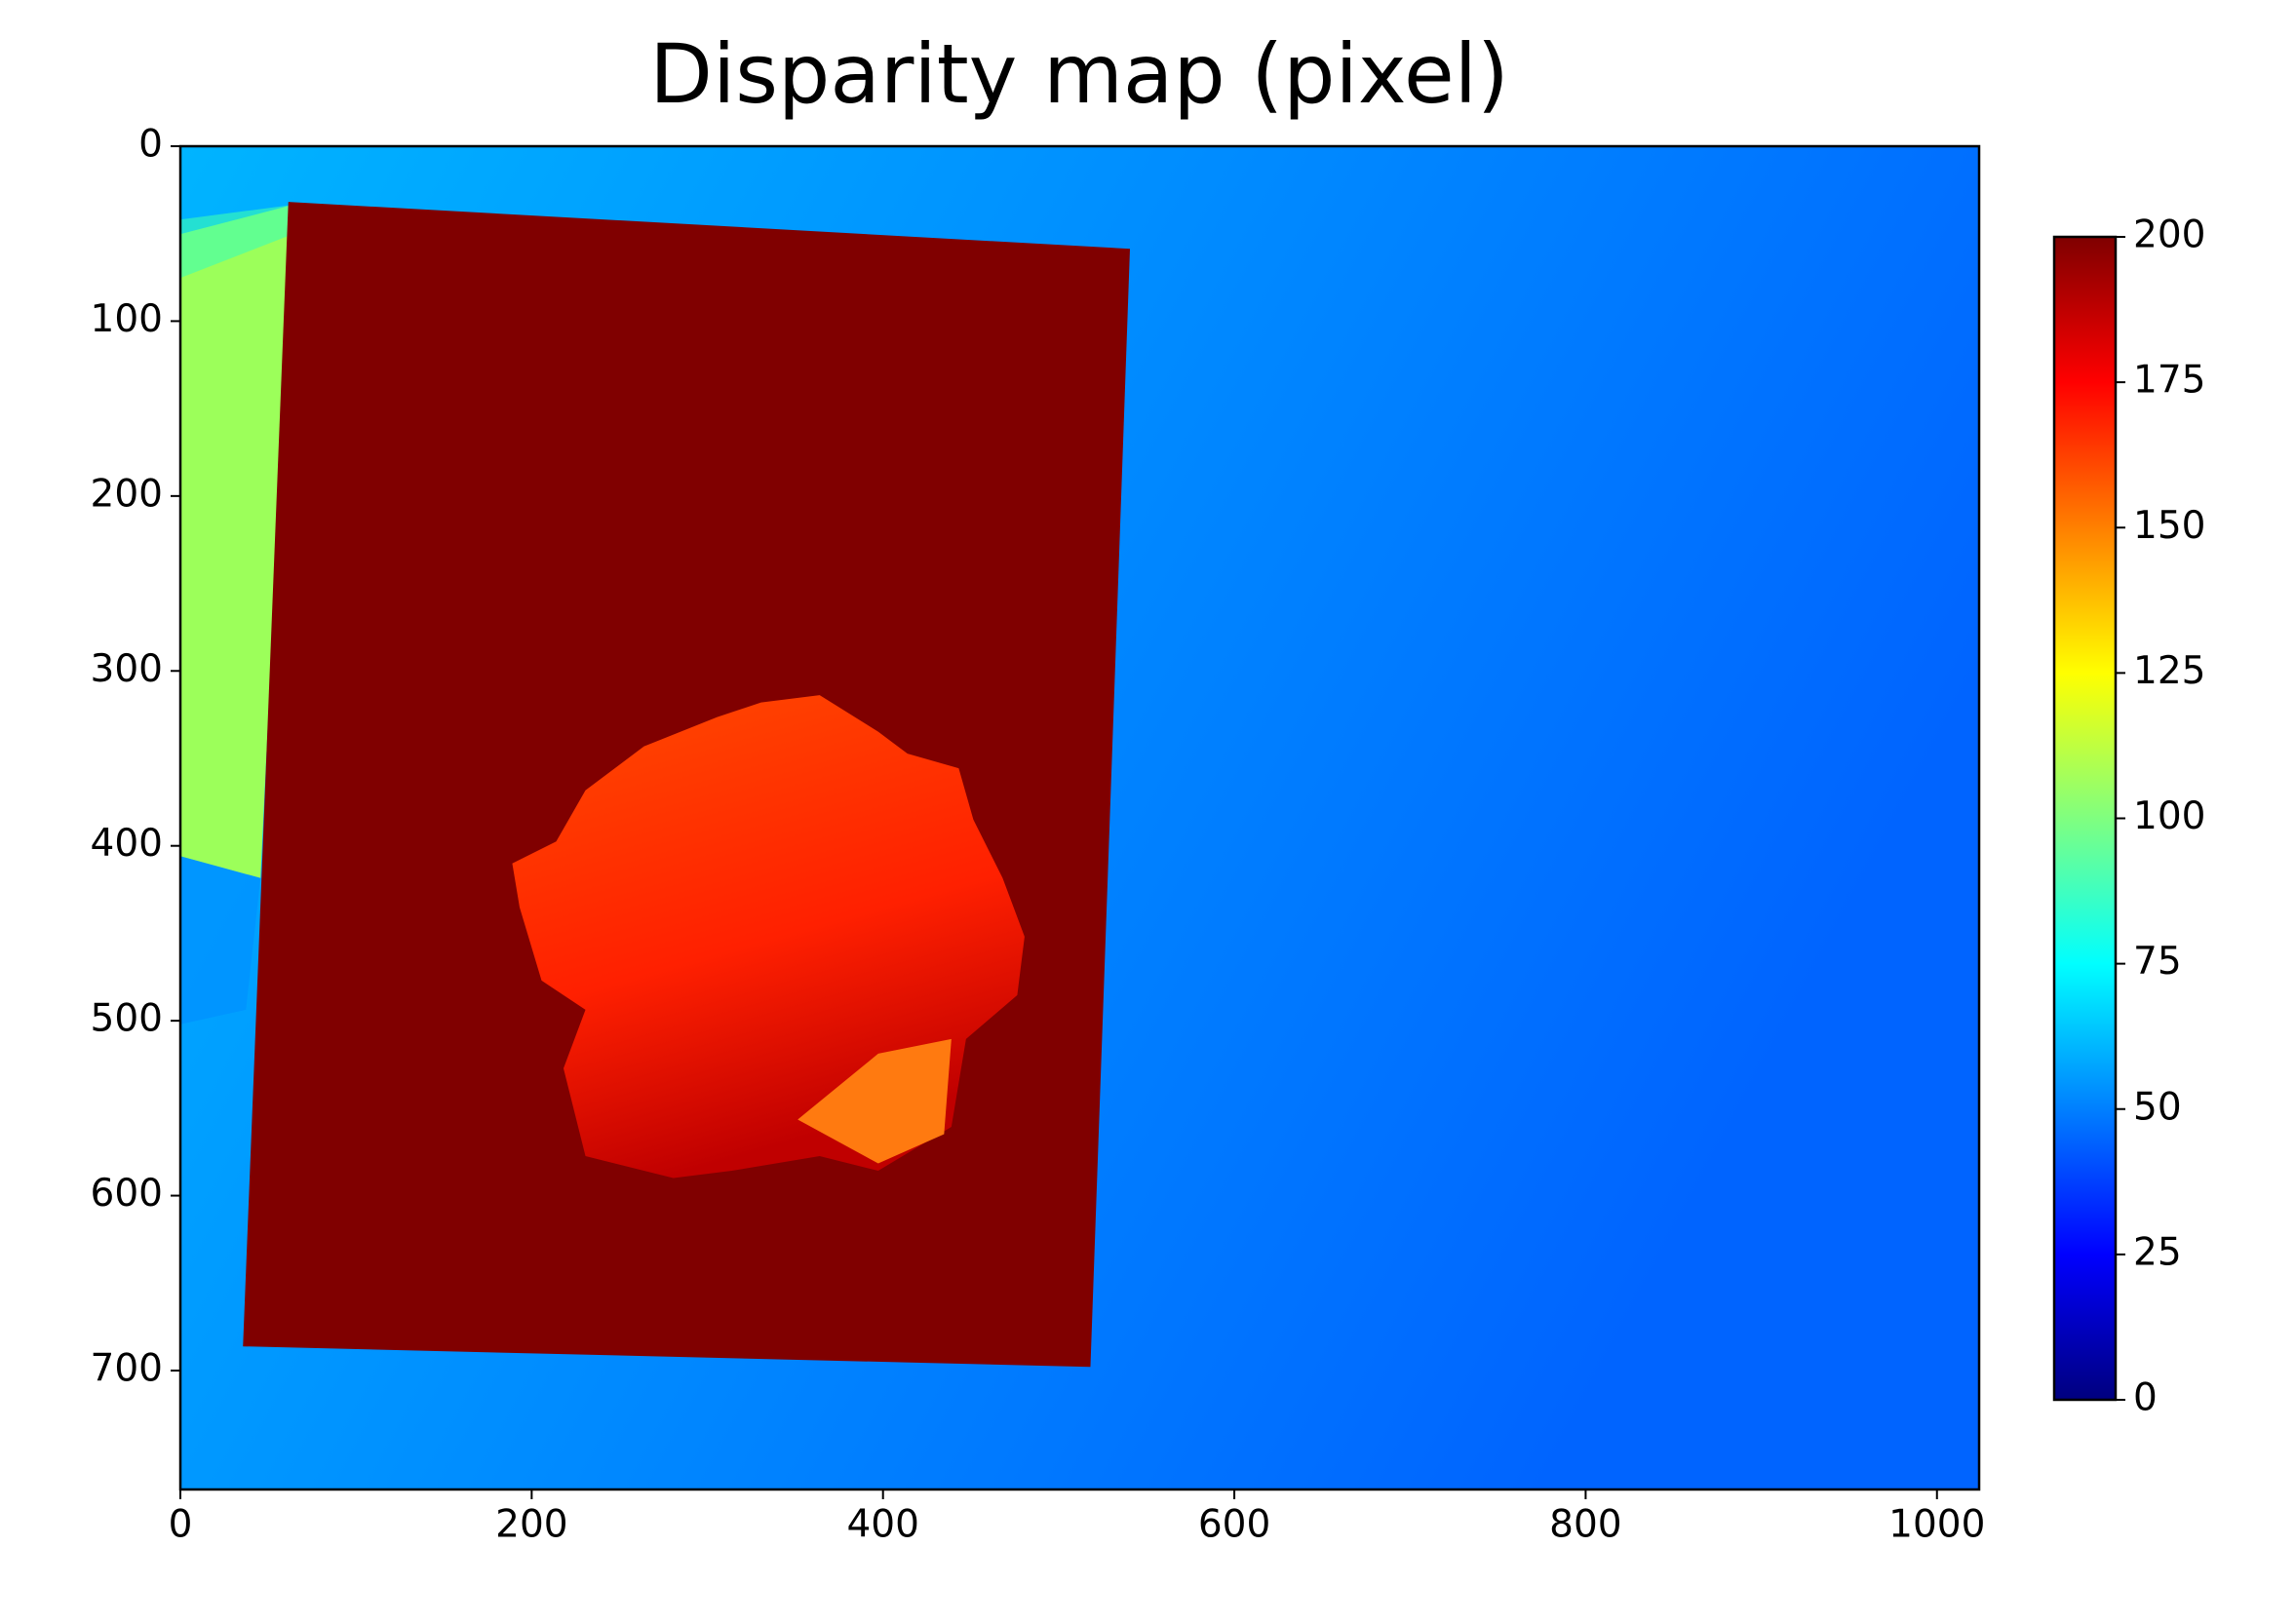 The height and width of the screenshot is (1624, 2295). What do you see at coordinates (127, 319) in the screenshot?
I see `y-tick-label: 100` at bounding box center [127, 319].